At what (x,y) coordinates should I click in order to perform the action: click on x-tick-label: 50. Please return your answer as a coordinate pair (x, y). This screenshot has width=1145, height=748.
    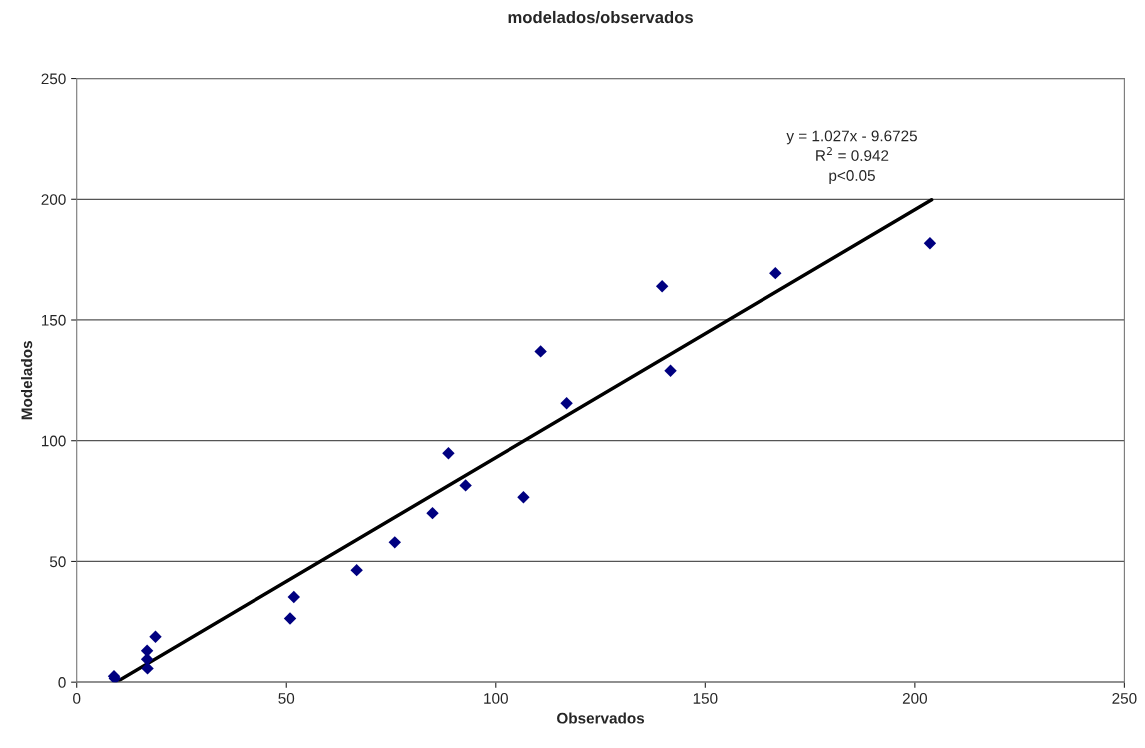
    Looking at the image, I should click on (286, 698).